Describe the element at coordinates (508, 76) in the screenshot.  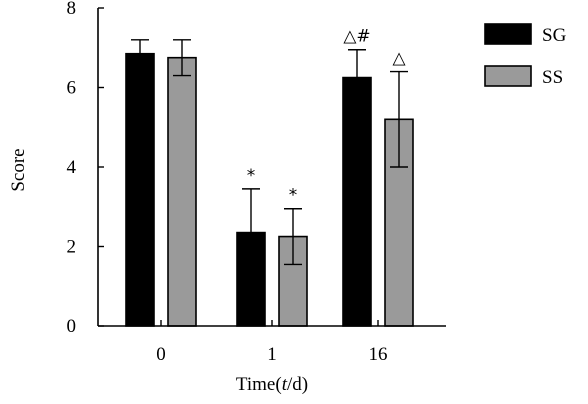
I see `legend-swatch-ss` at that location.